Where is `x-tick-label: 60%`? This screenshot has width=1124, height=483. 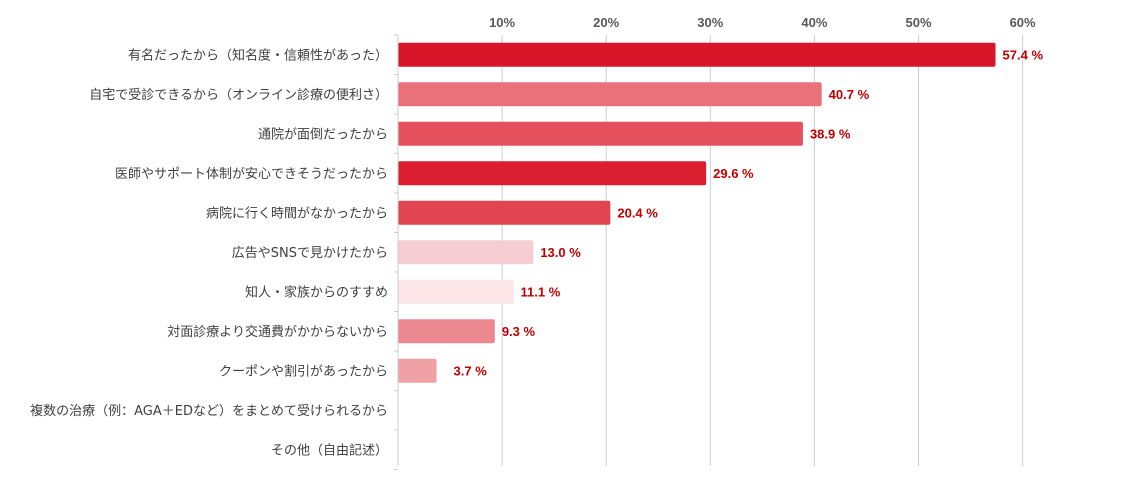 x-tick-label: 60% is located at coordinates (1023, 22).